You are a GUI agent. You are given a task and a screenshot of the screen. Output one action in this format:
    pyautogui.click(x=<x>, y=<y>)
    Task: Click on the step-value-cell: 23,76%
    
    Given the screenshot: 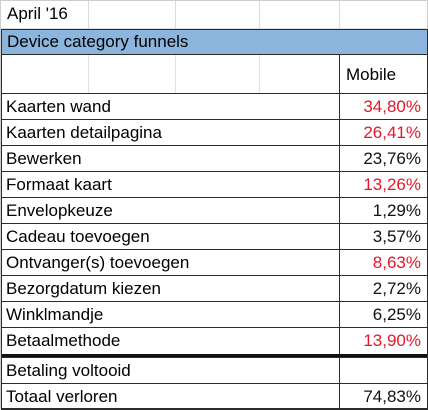 What is the action you would take?
    pyautogui.click(x=384, y=159)
    